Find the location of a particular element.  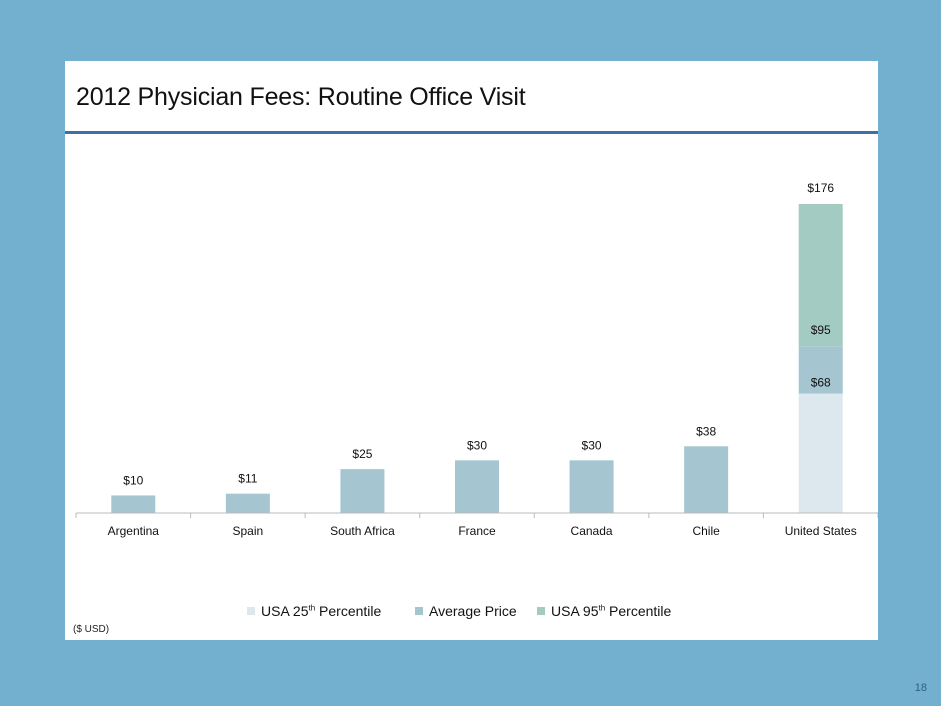

bar-south-africa is located at coordinates (362, 491).